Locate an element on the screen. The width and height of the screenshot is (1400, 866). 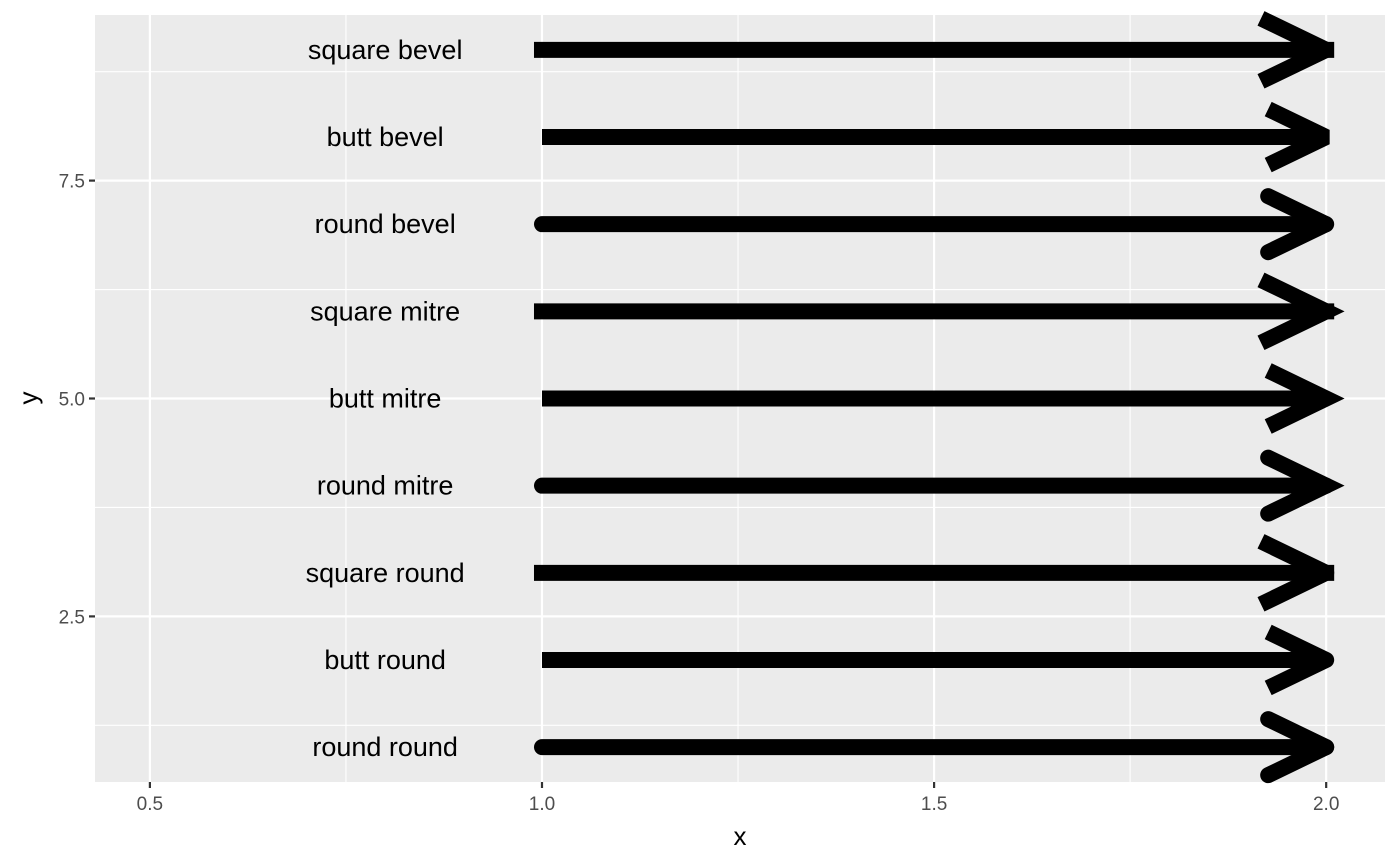
arrow-head-square-mitre is located at coordinates (1301, 311).